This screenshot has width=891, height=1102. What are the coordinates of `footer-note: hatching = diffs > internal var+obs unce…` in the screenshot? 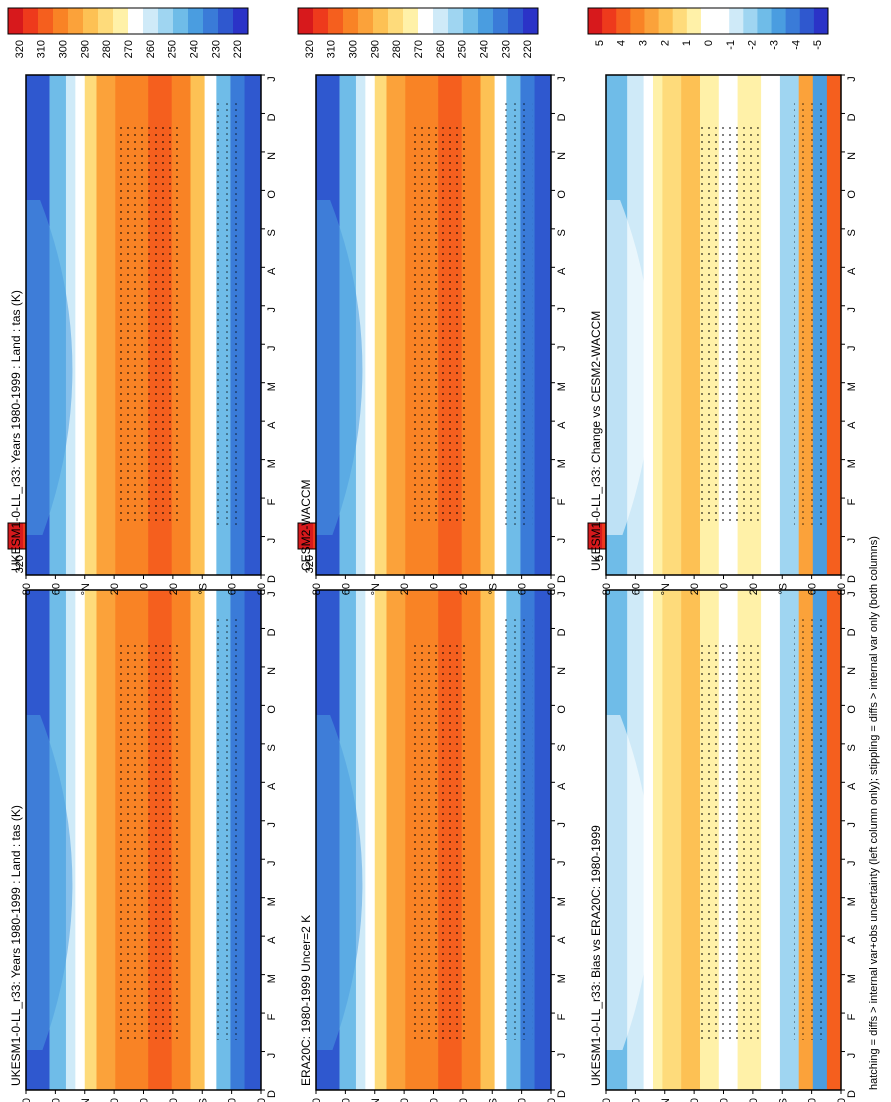 It's located at (874, 813).